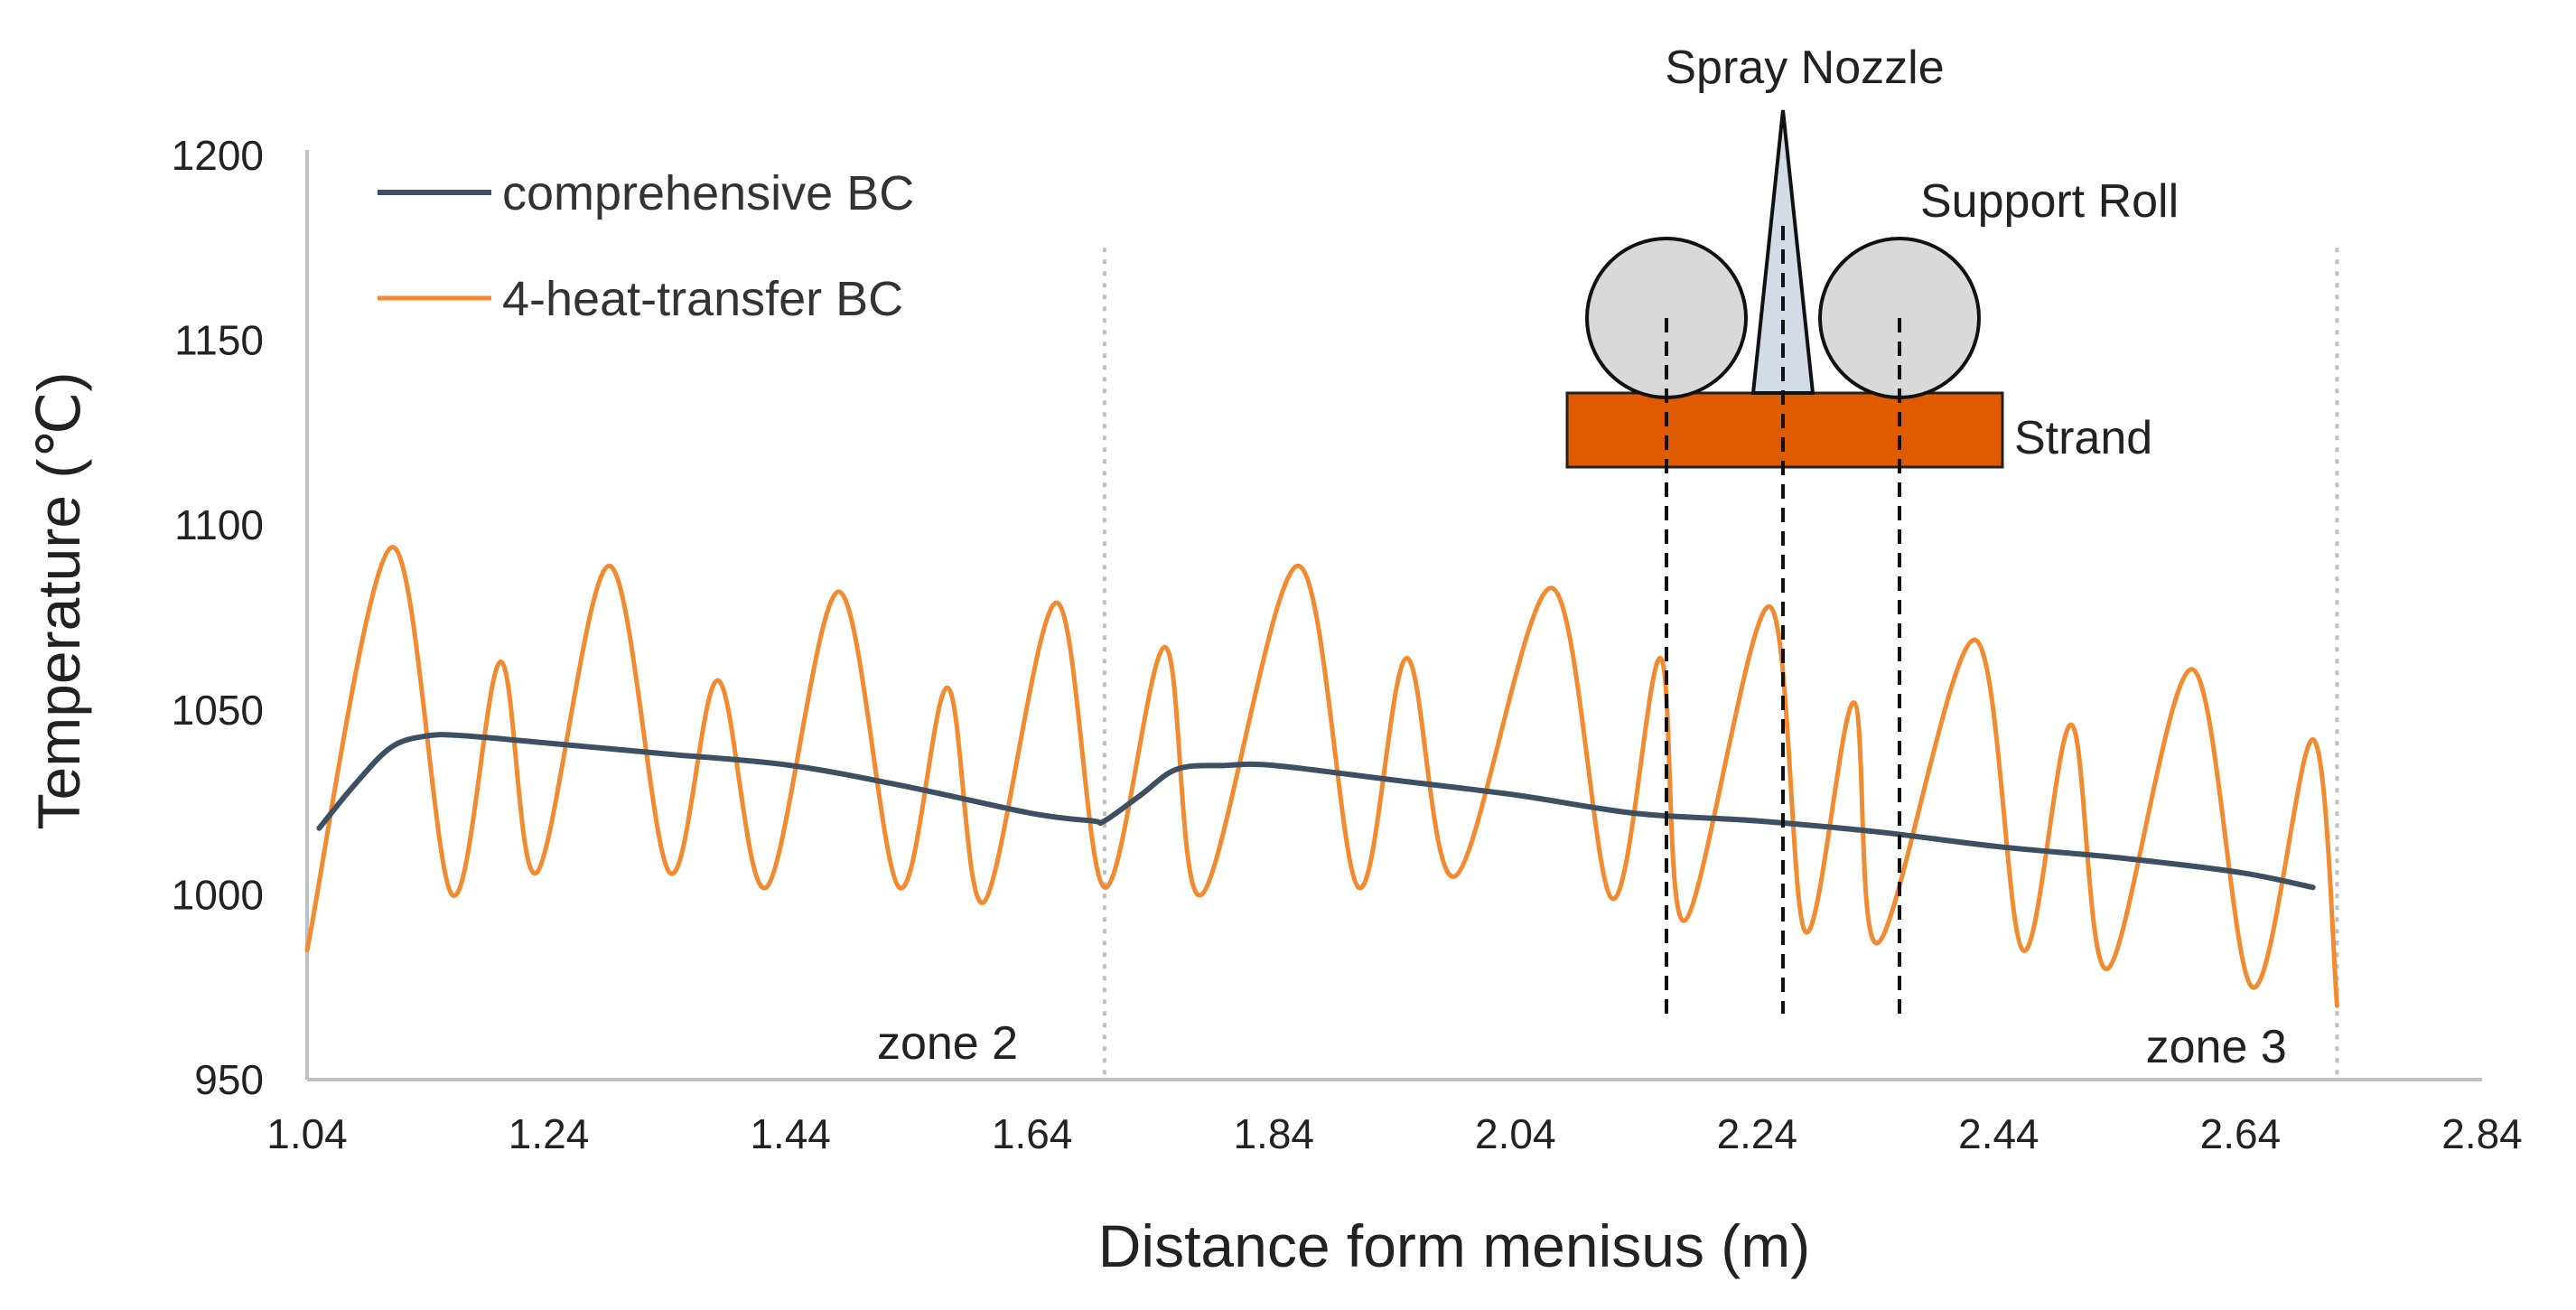 This screenshot has height=1310, width=2576. Describe the element at coordinates (702, 299) in the screenshot. I see `legend-label-4-heat-transfer: 4-heat-transfer BC` at that location.